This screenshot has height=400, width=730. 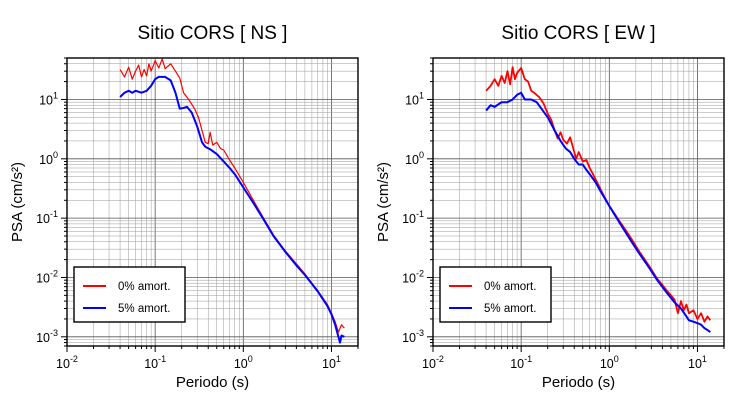 What do you see at coordinates (578, 33) in the screenshot?
I see `chart-title: Sitio CORS [ EW ]` at bounding box center [578, 33].